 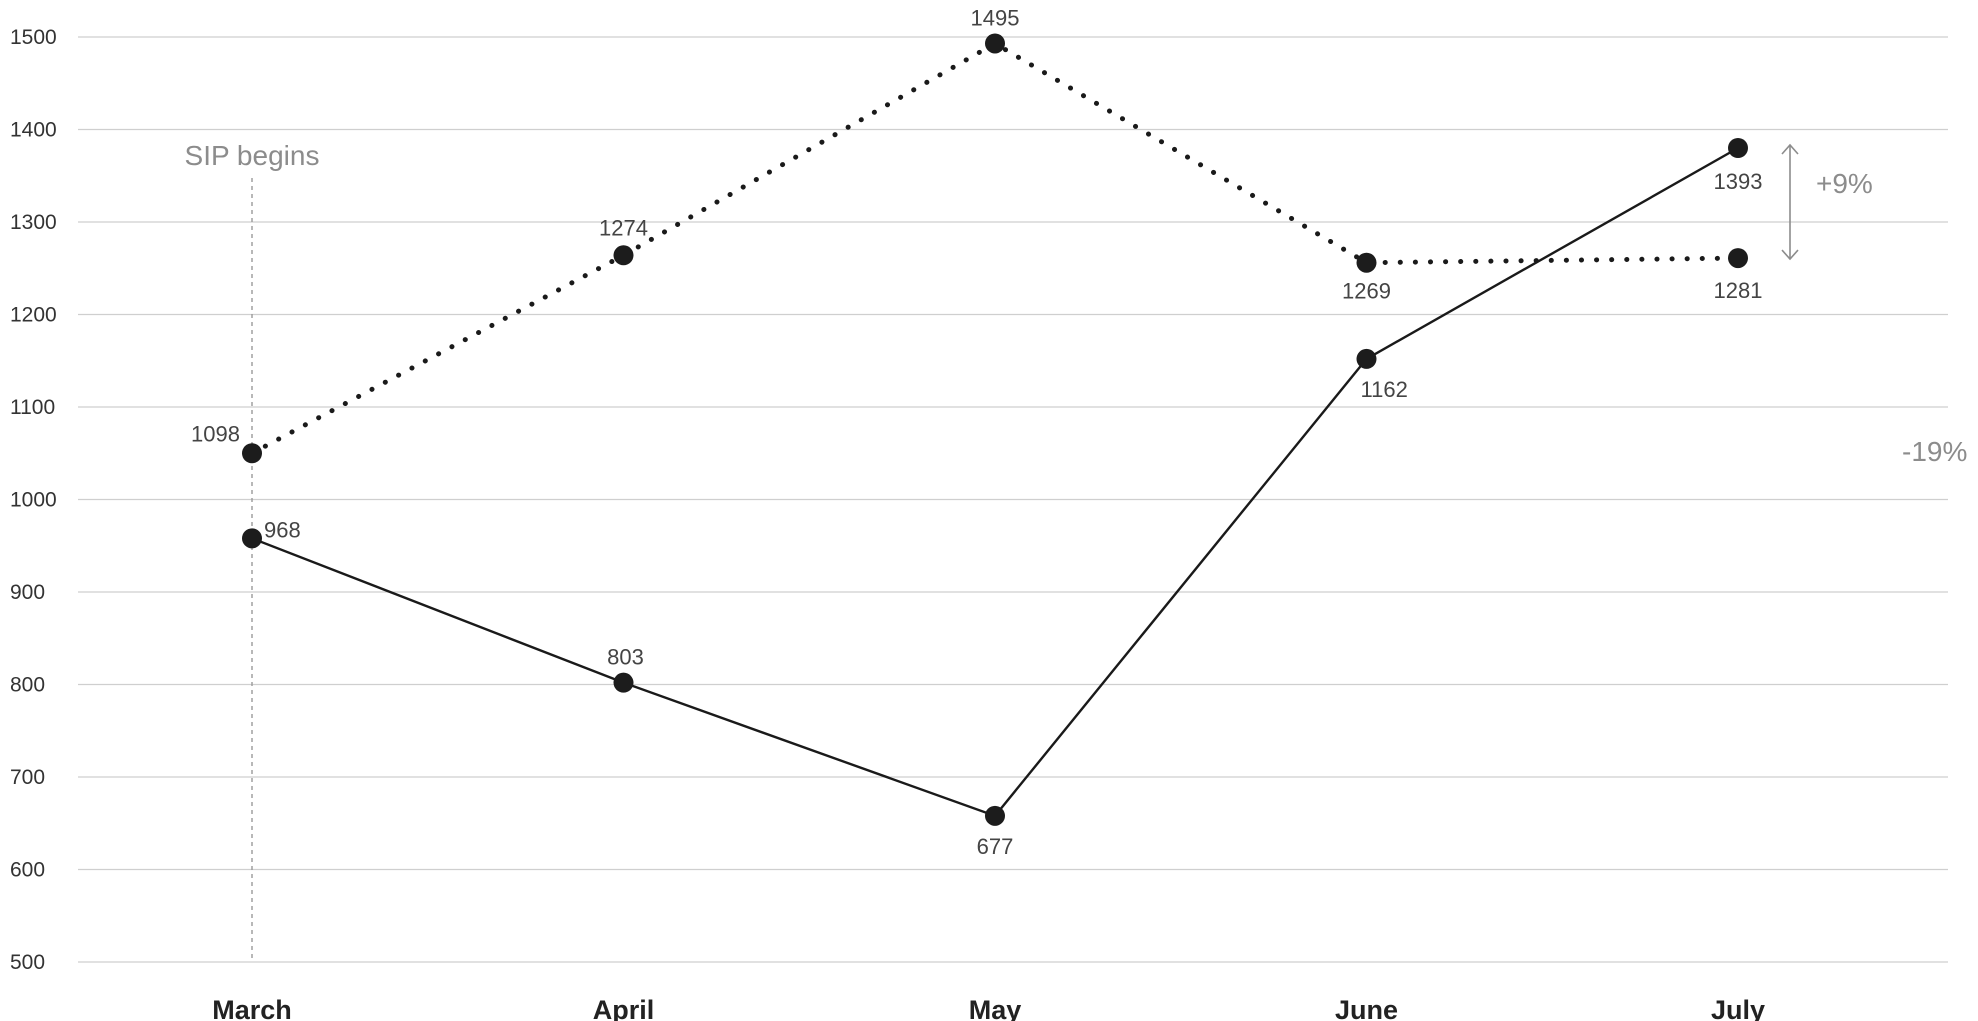 What do you see at coordinates (33, 37) in the screenshot?
I see `y-tick-label: 1500` at bounding box center [33, 37].